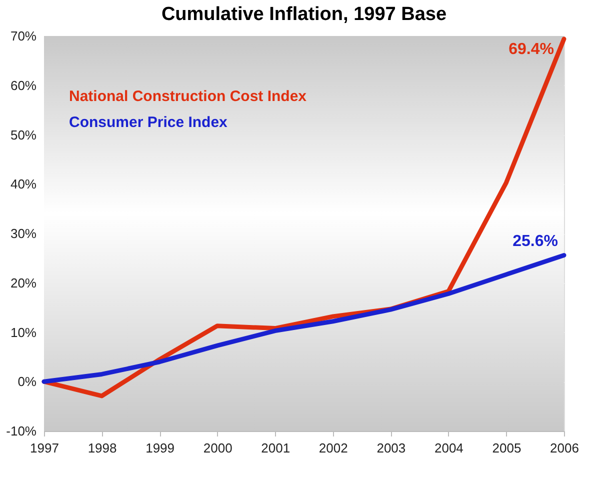  What do you see at coordinates (23, 85) in the screenshot?
I see `y-tick-label: 60%` at bounding box center [23, 85].